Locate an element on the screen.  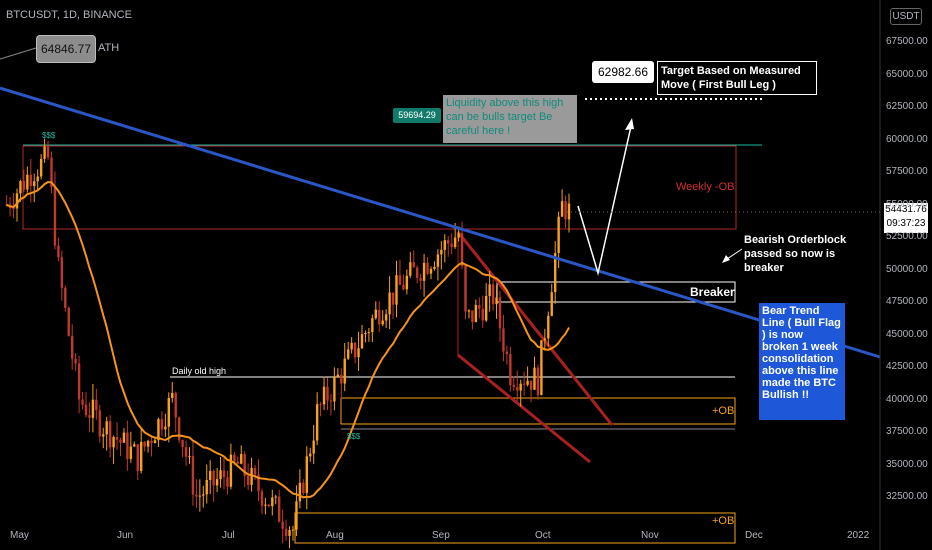
x-tick-label: Jun is located at coordinates (125, 535).